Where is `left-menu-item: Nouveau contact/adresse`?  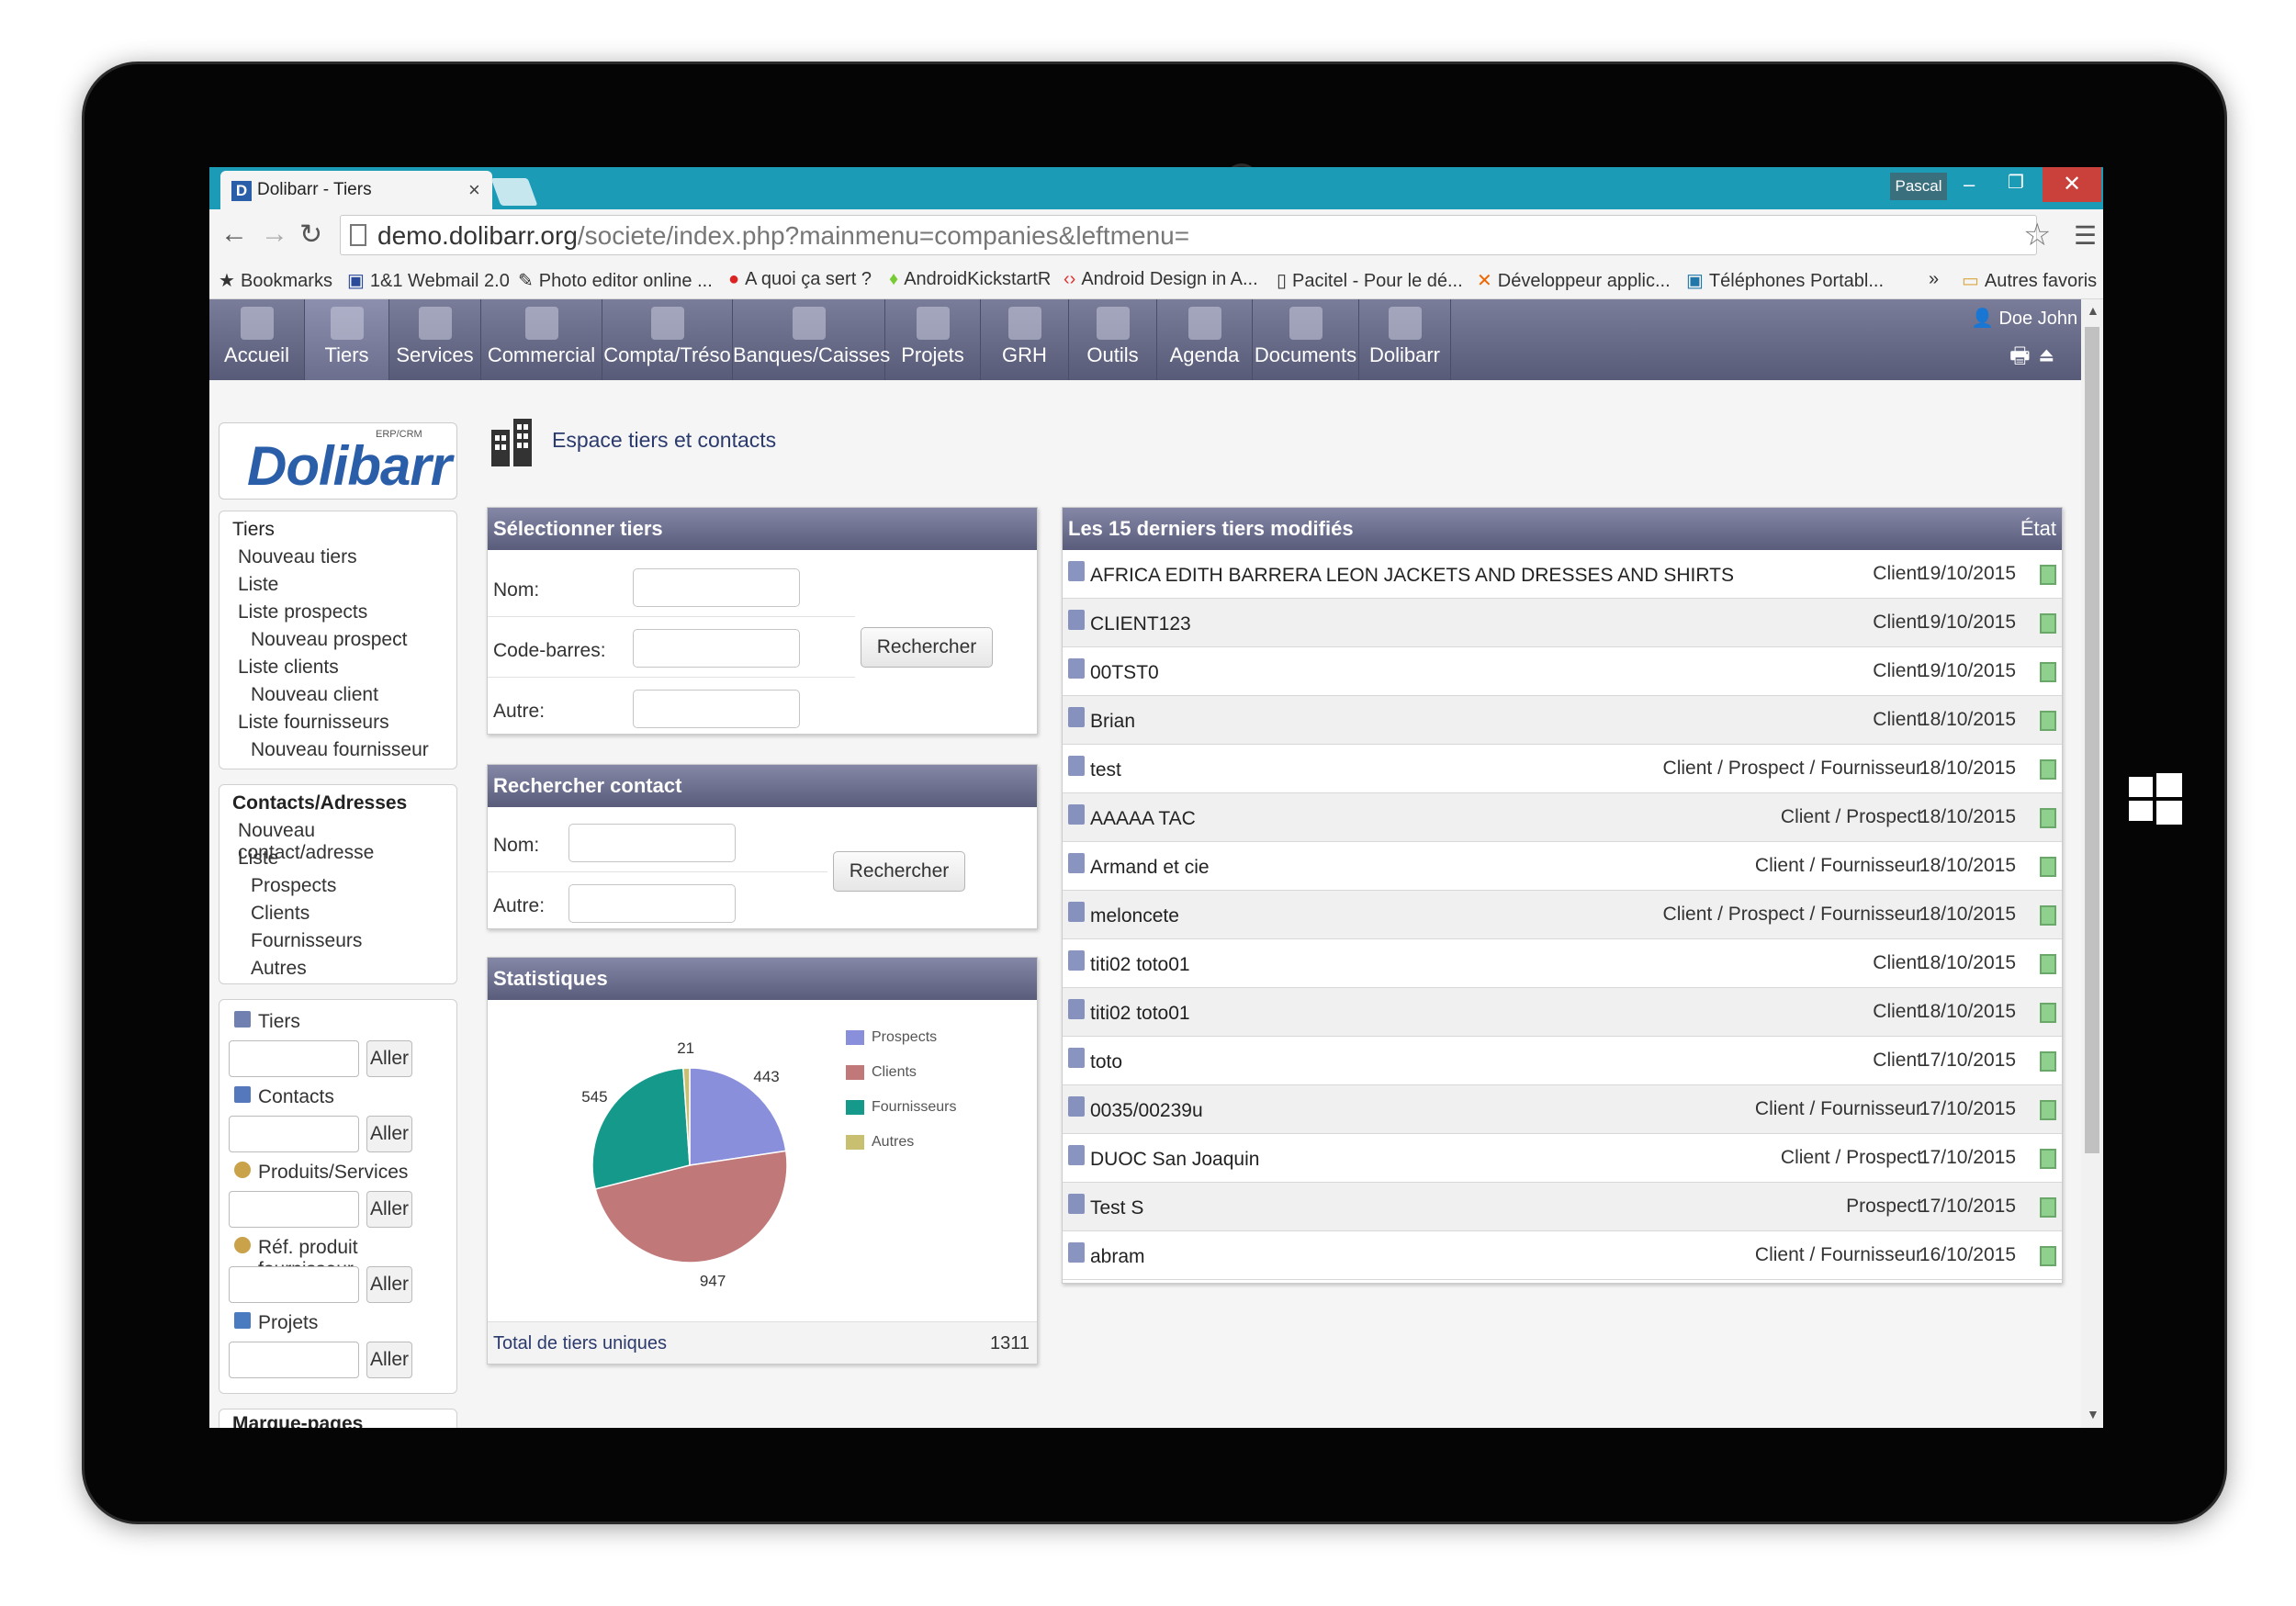
left-menu-item: Nouveau contact/adresse is located at coordinates (306, 841).